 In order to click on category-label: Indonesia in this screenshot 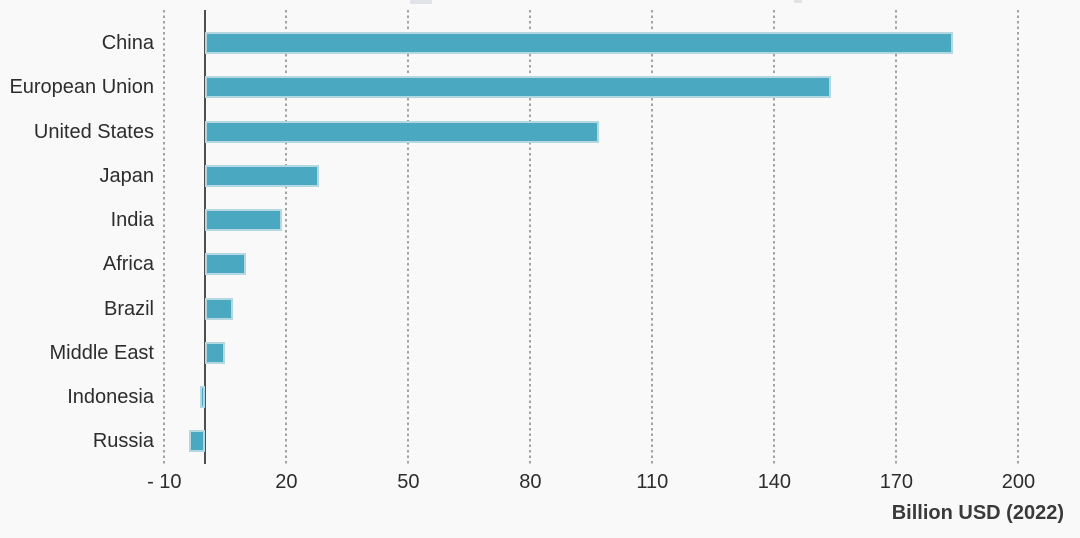, I will do `click(110, 397)`.